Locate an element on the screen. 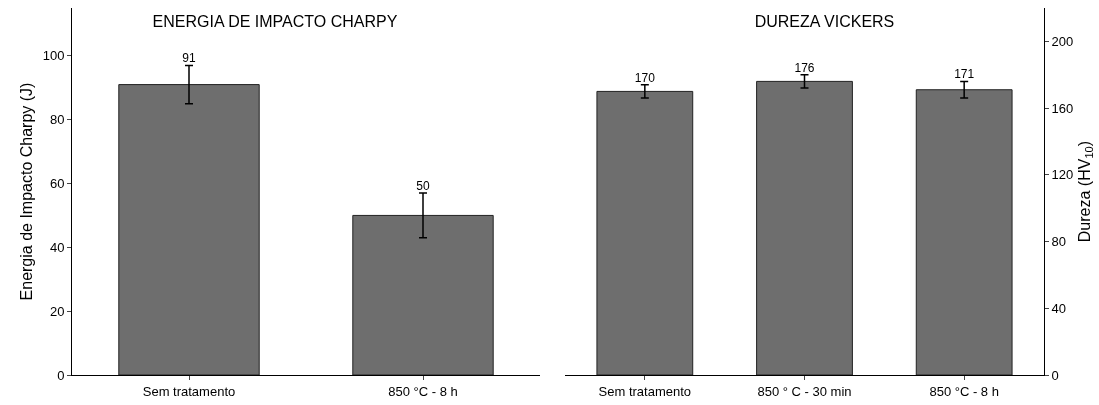  data-label: 170 is located at coordinates (645, 77).